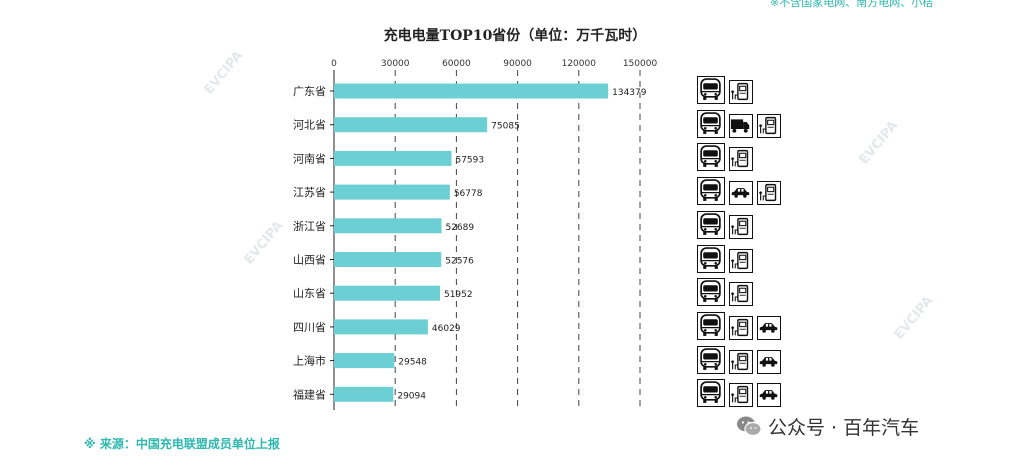  I want to click on category-label: 四川省, so click(309, 327).